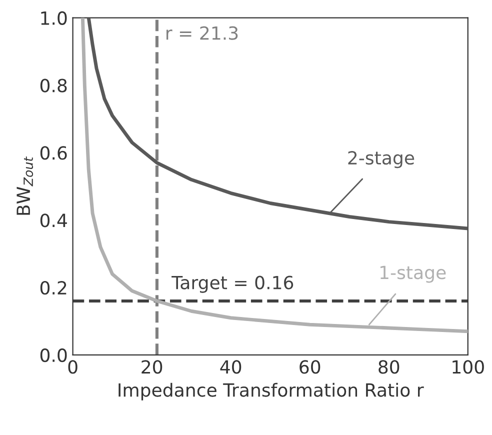 The width and height of the screenshot is (492, 435). What do you see at coordinates (468, 367) in the screenshot?
I see `x-tick-label: 100` at bounding box center [468, 367].